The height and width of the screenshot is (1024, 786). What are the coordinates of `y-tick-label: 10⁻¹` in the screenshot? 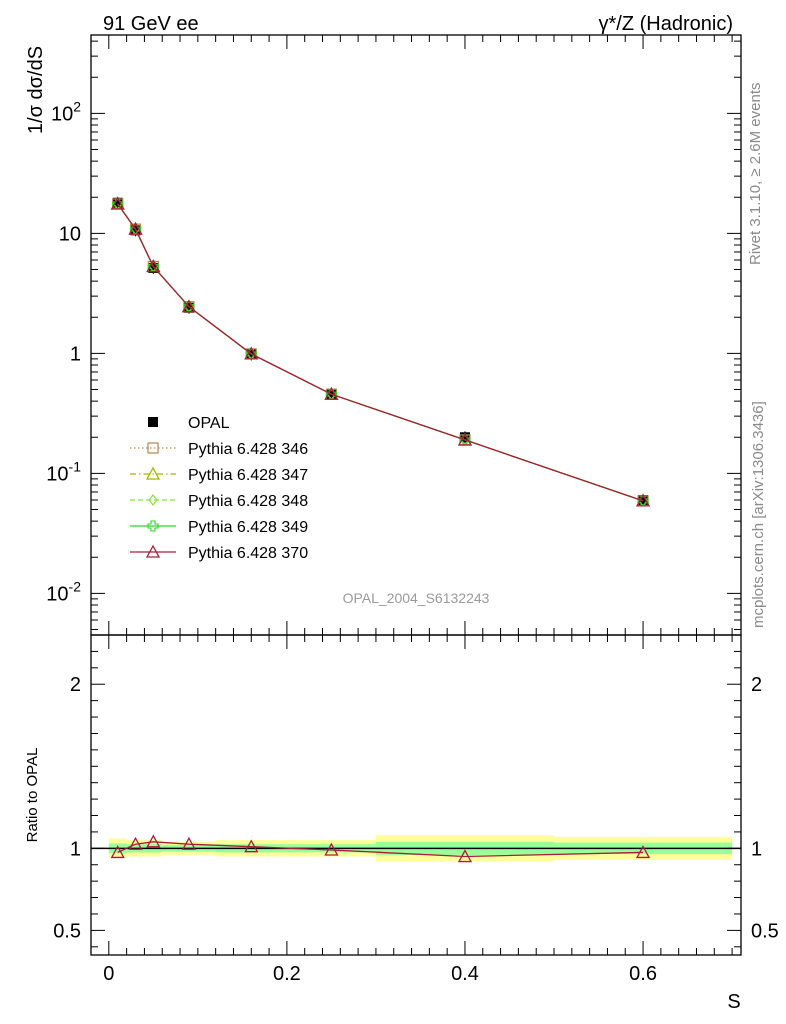 It's located at (63, 471).